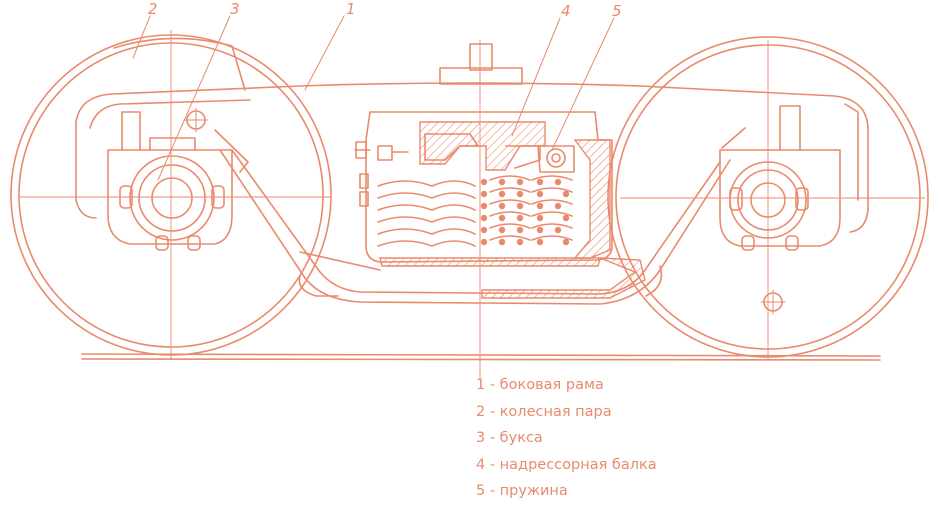 This screenshot has height=505, width=940. I want to click on springs, so click(475, 211).